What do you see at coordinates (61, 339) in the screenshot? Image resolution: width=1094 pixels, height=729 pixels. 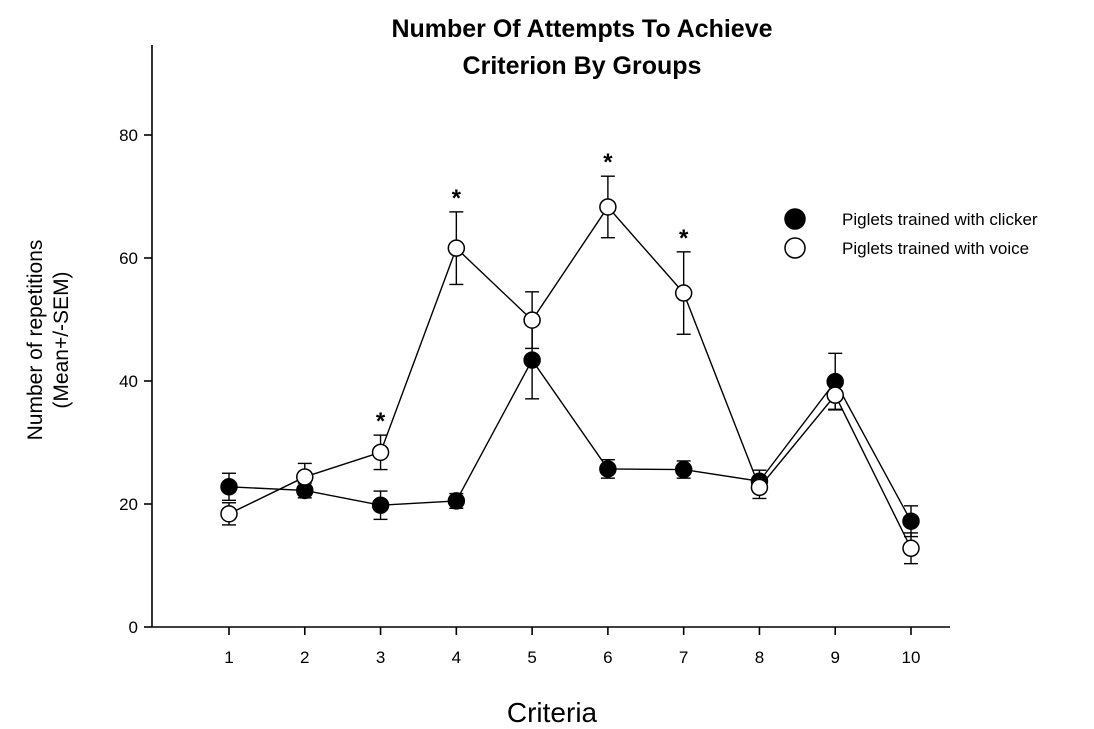 I see `y-axis-label-line-2: (Mean+/-SEM)` at bounding box center [61, 339].